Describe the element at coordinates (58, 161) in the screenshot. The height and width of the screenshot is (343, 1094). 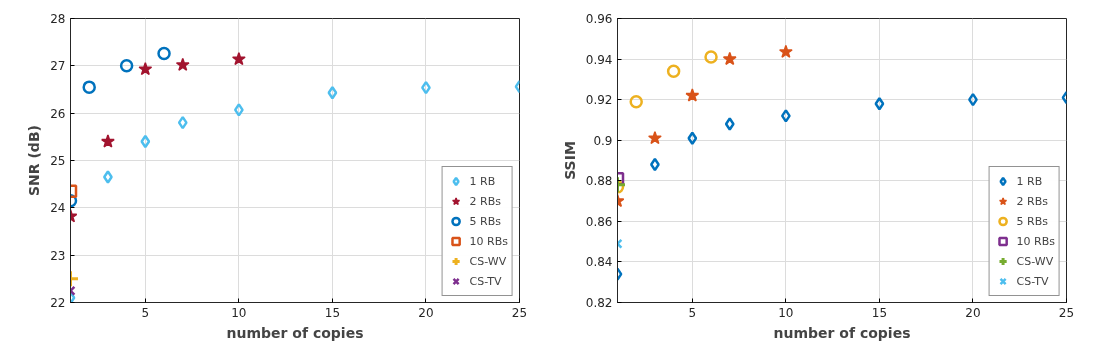
I see `y-tick-label: 25` at that location.